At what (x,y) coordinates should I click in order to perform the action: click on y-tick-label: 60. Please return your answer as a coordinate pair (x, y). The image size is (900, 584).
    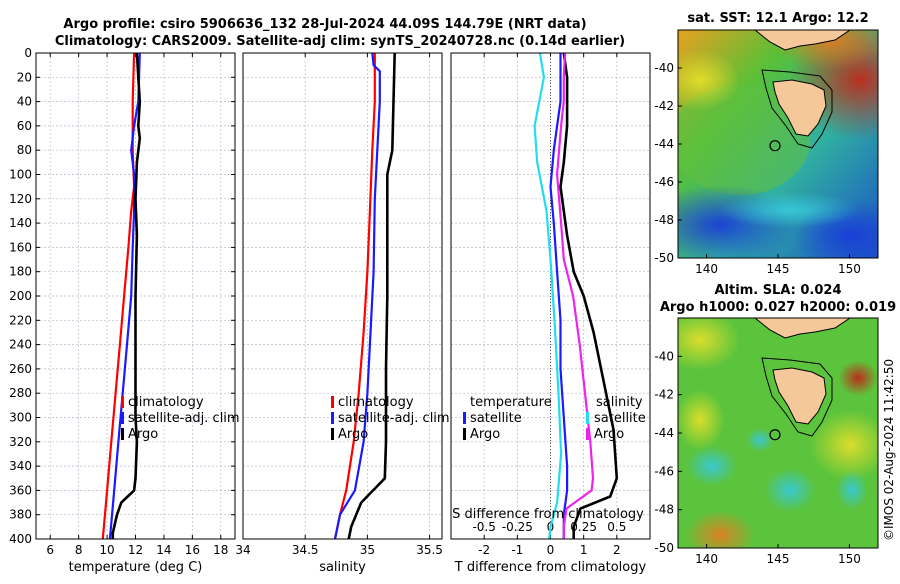
    Looking at the image, I should click on (24, 126).